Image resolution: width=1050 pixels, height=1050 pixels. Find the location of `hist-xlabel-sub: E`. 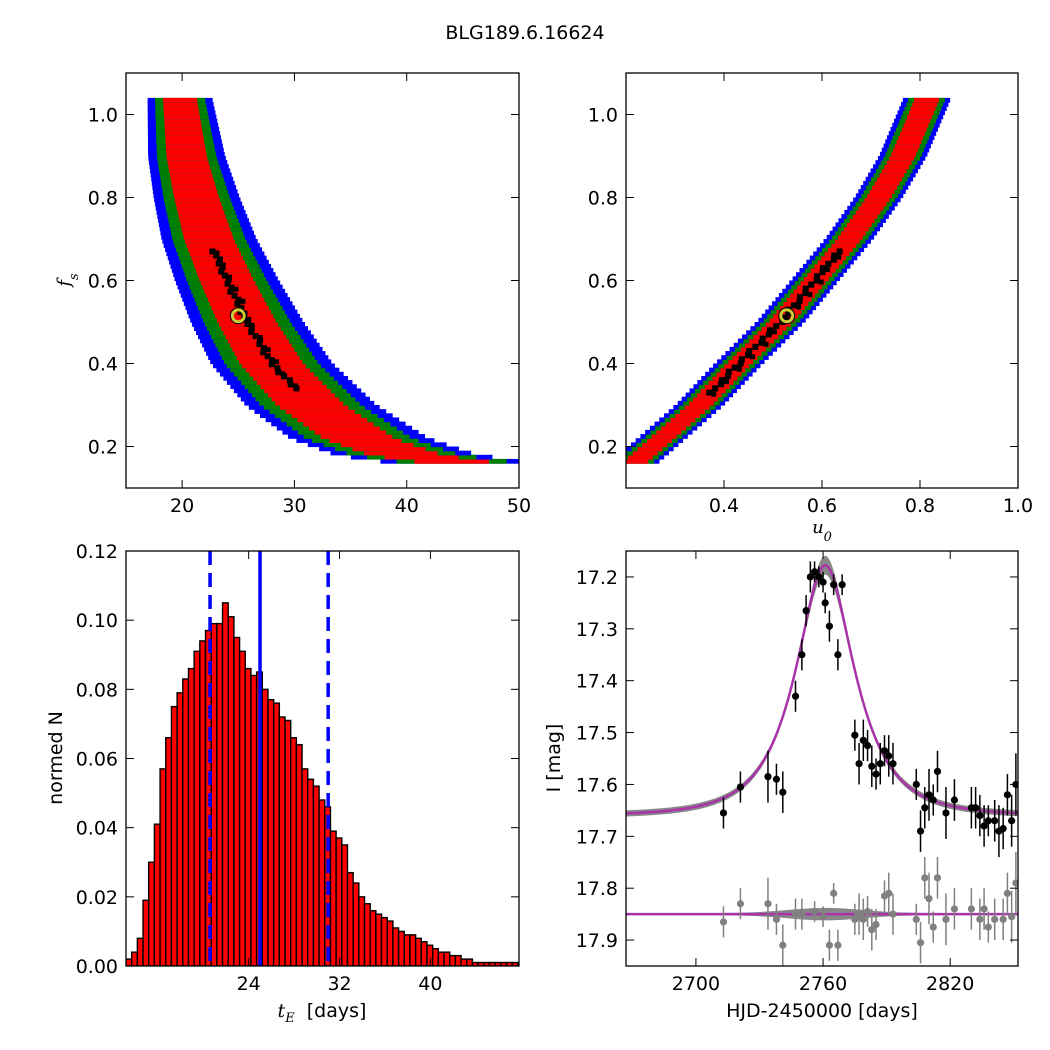

hist-xlabel-sub: E is located at coordinates (289, 1018).